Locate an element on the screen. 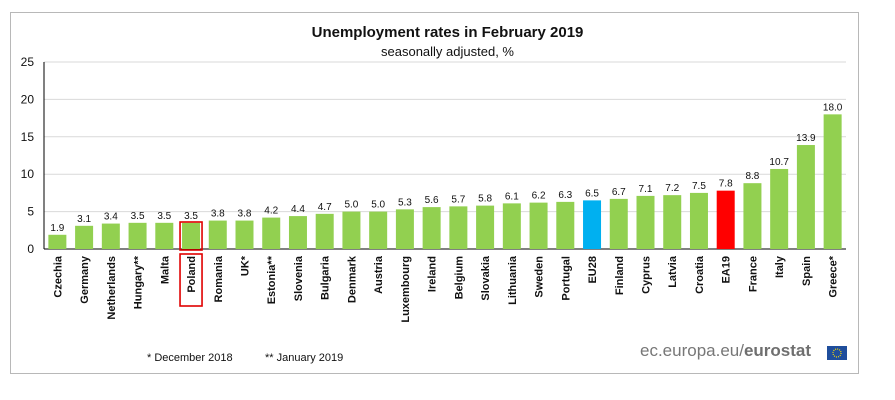  data-label: 13.9 is located at coordinates (806, 138).